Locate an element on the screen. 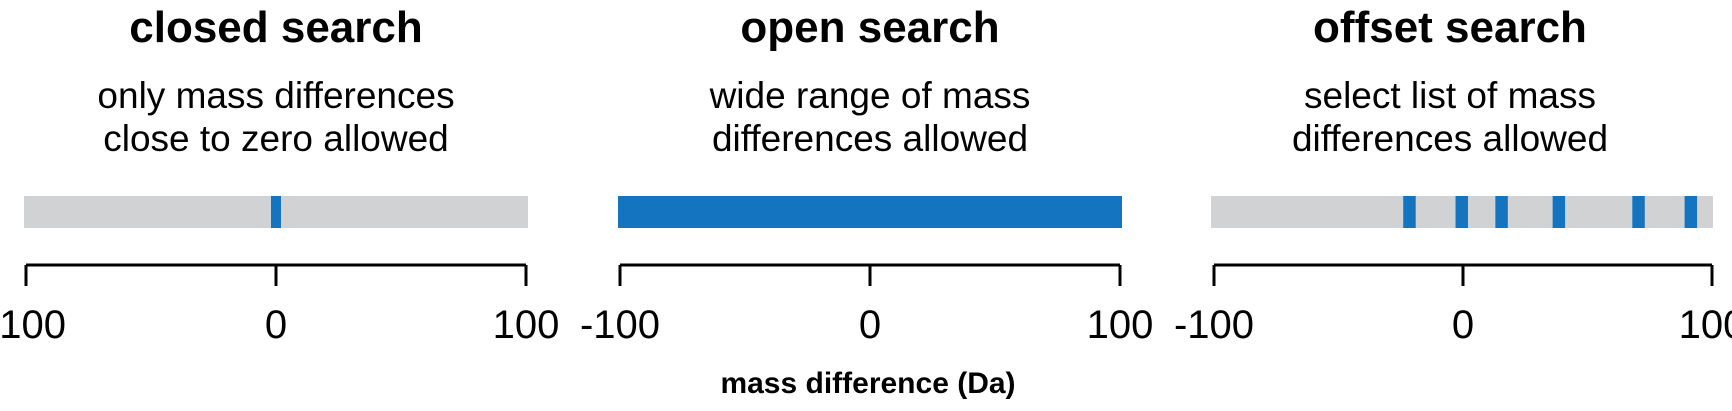 The height and width of the screenshot is (411, 1732). panel-title: closed search is located at coordinates (276, 27).